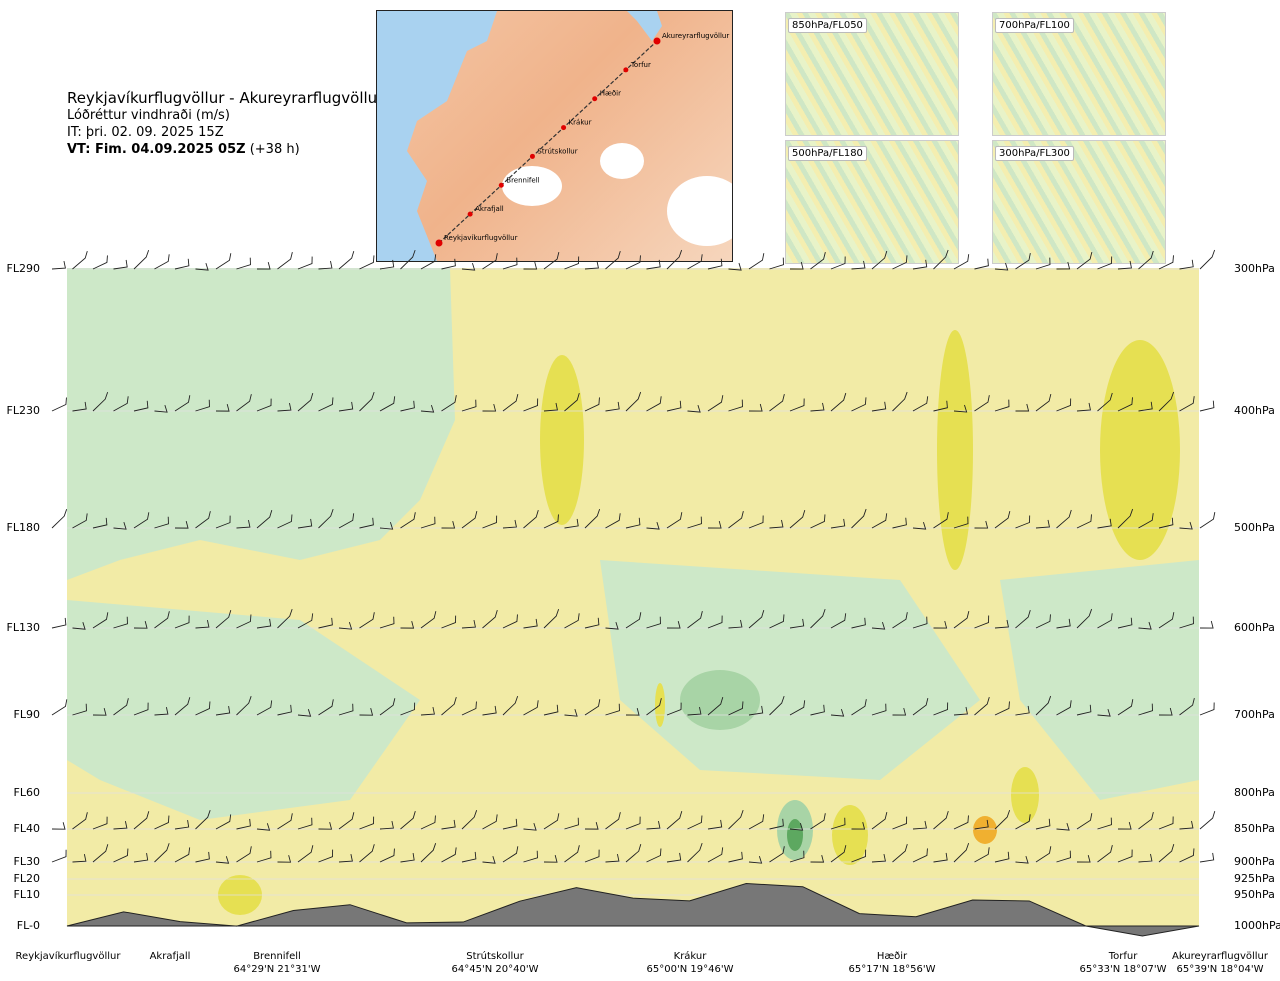 The image size is (1280, 981). Describe the element at coordinates (26, 792) in the screenshot. I see `y-tick-label-left: FL60` at that location.